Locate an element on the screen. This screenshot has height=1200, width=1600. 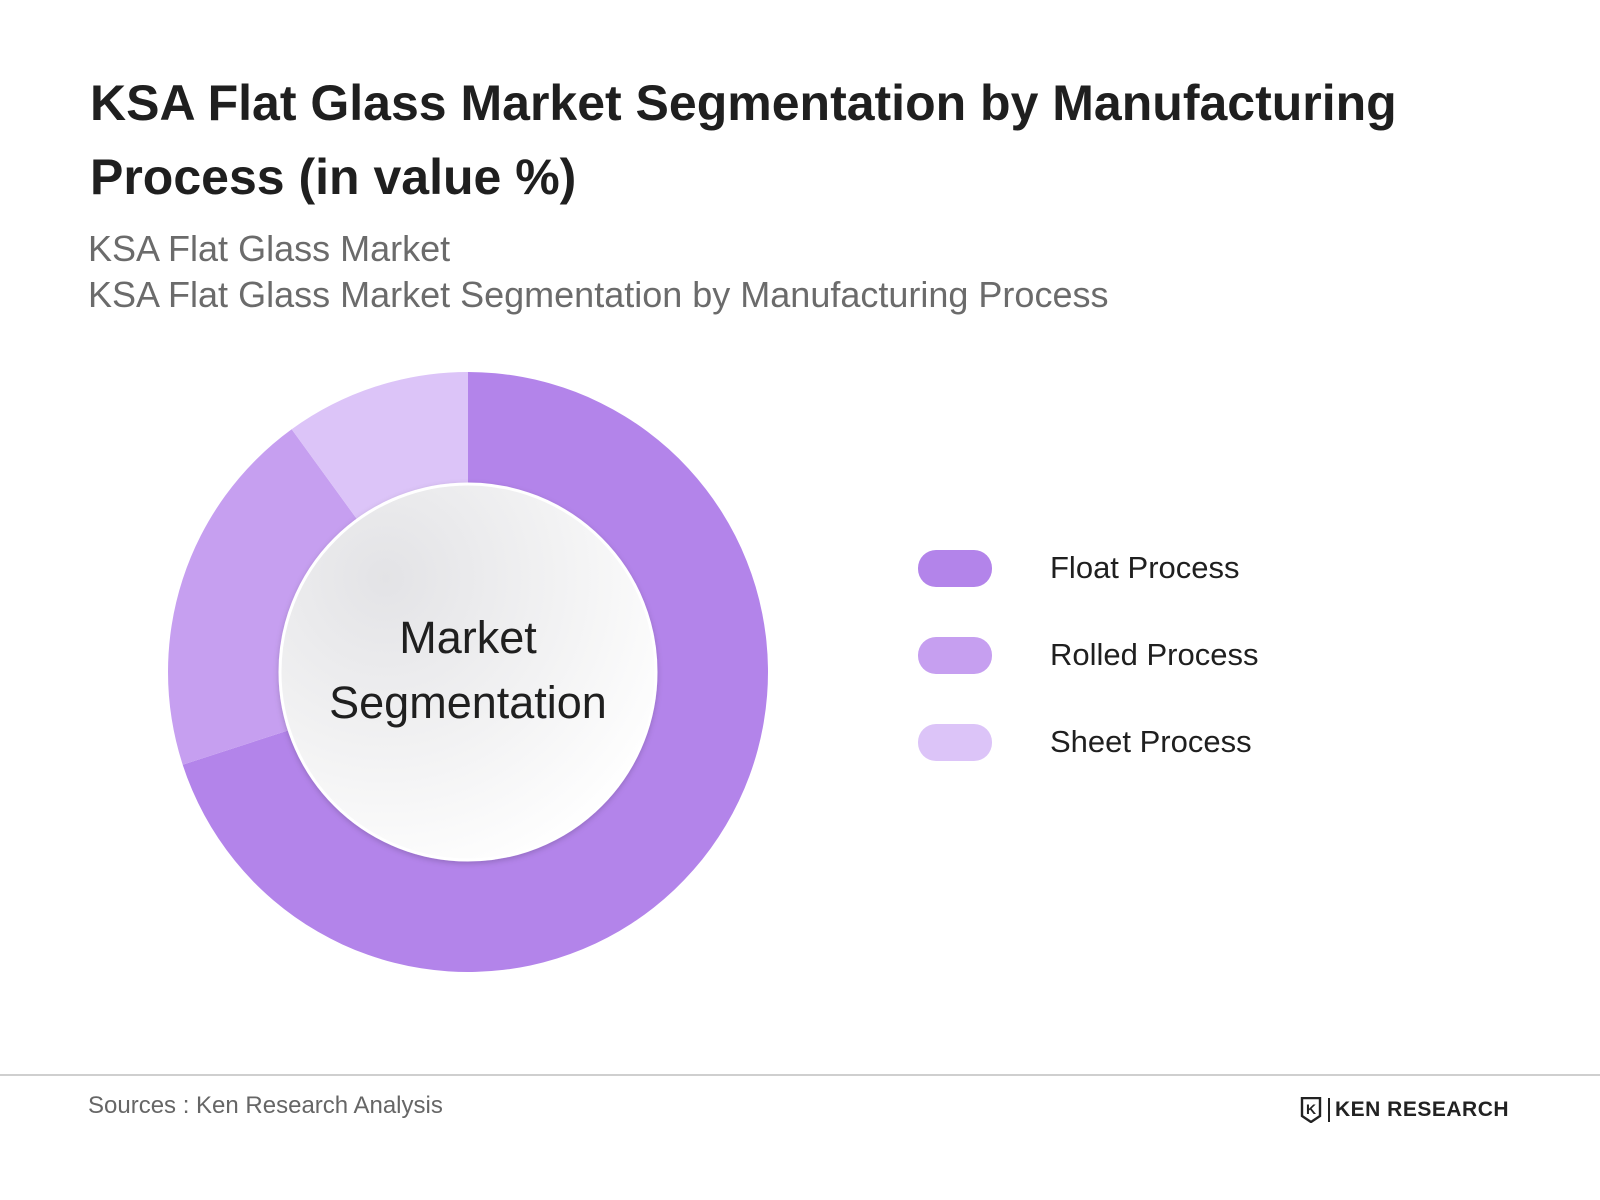
brand-separator is located at coordinates (1329, 1110).